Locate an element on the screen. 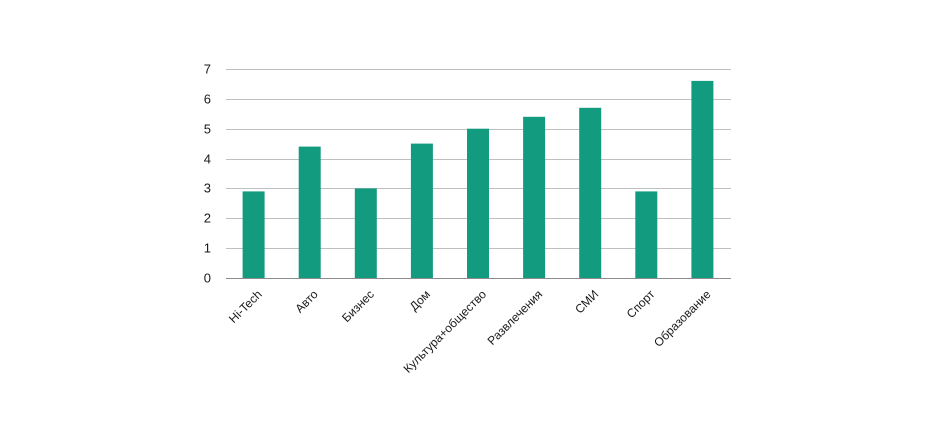  y-tick-label: 6 is located at coordinates (207, 99).